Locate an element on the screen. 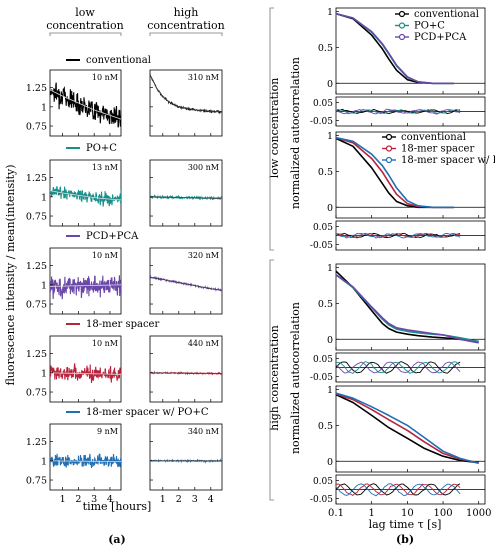  xtick-label-1-0: 1 is located at coordinates (163, 499).